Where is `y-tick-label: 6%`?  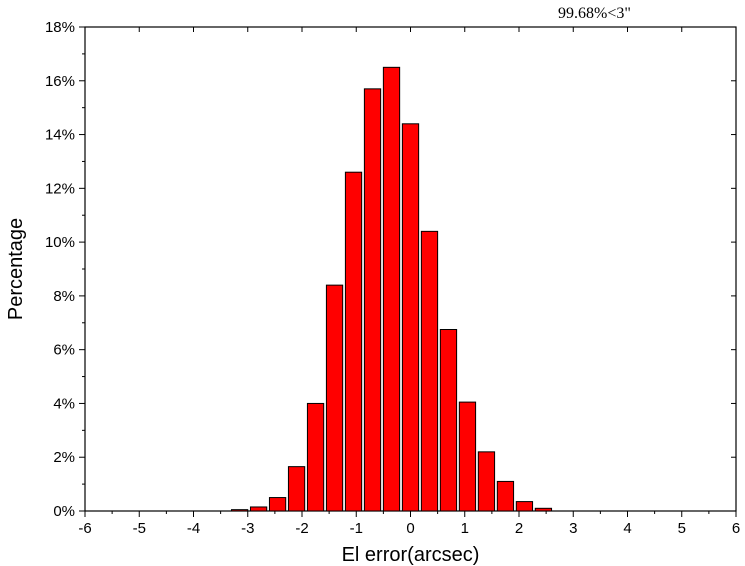 y-tick-label: 6% is located at coordinates (64, 350).